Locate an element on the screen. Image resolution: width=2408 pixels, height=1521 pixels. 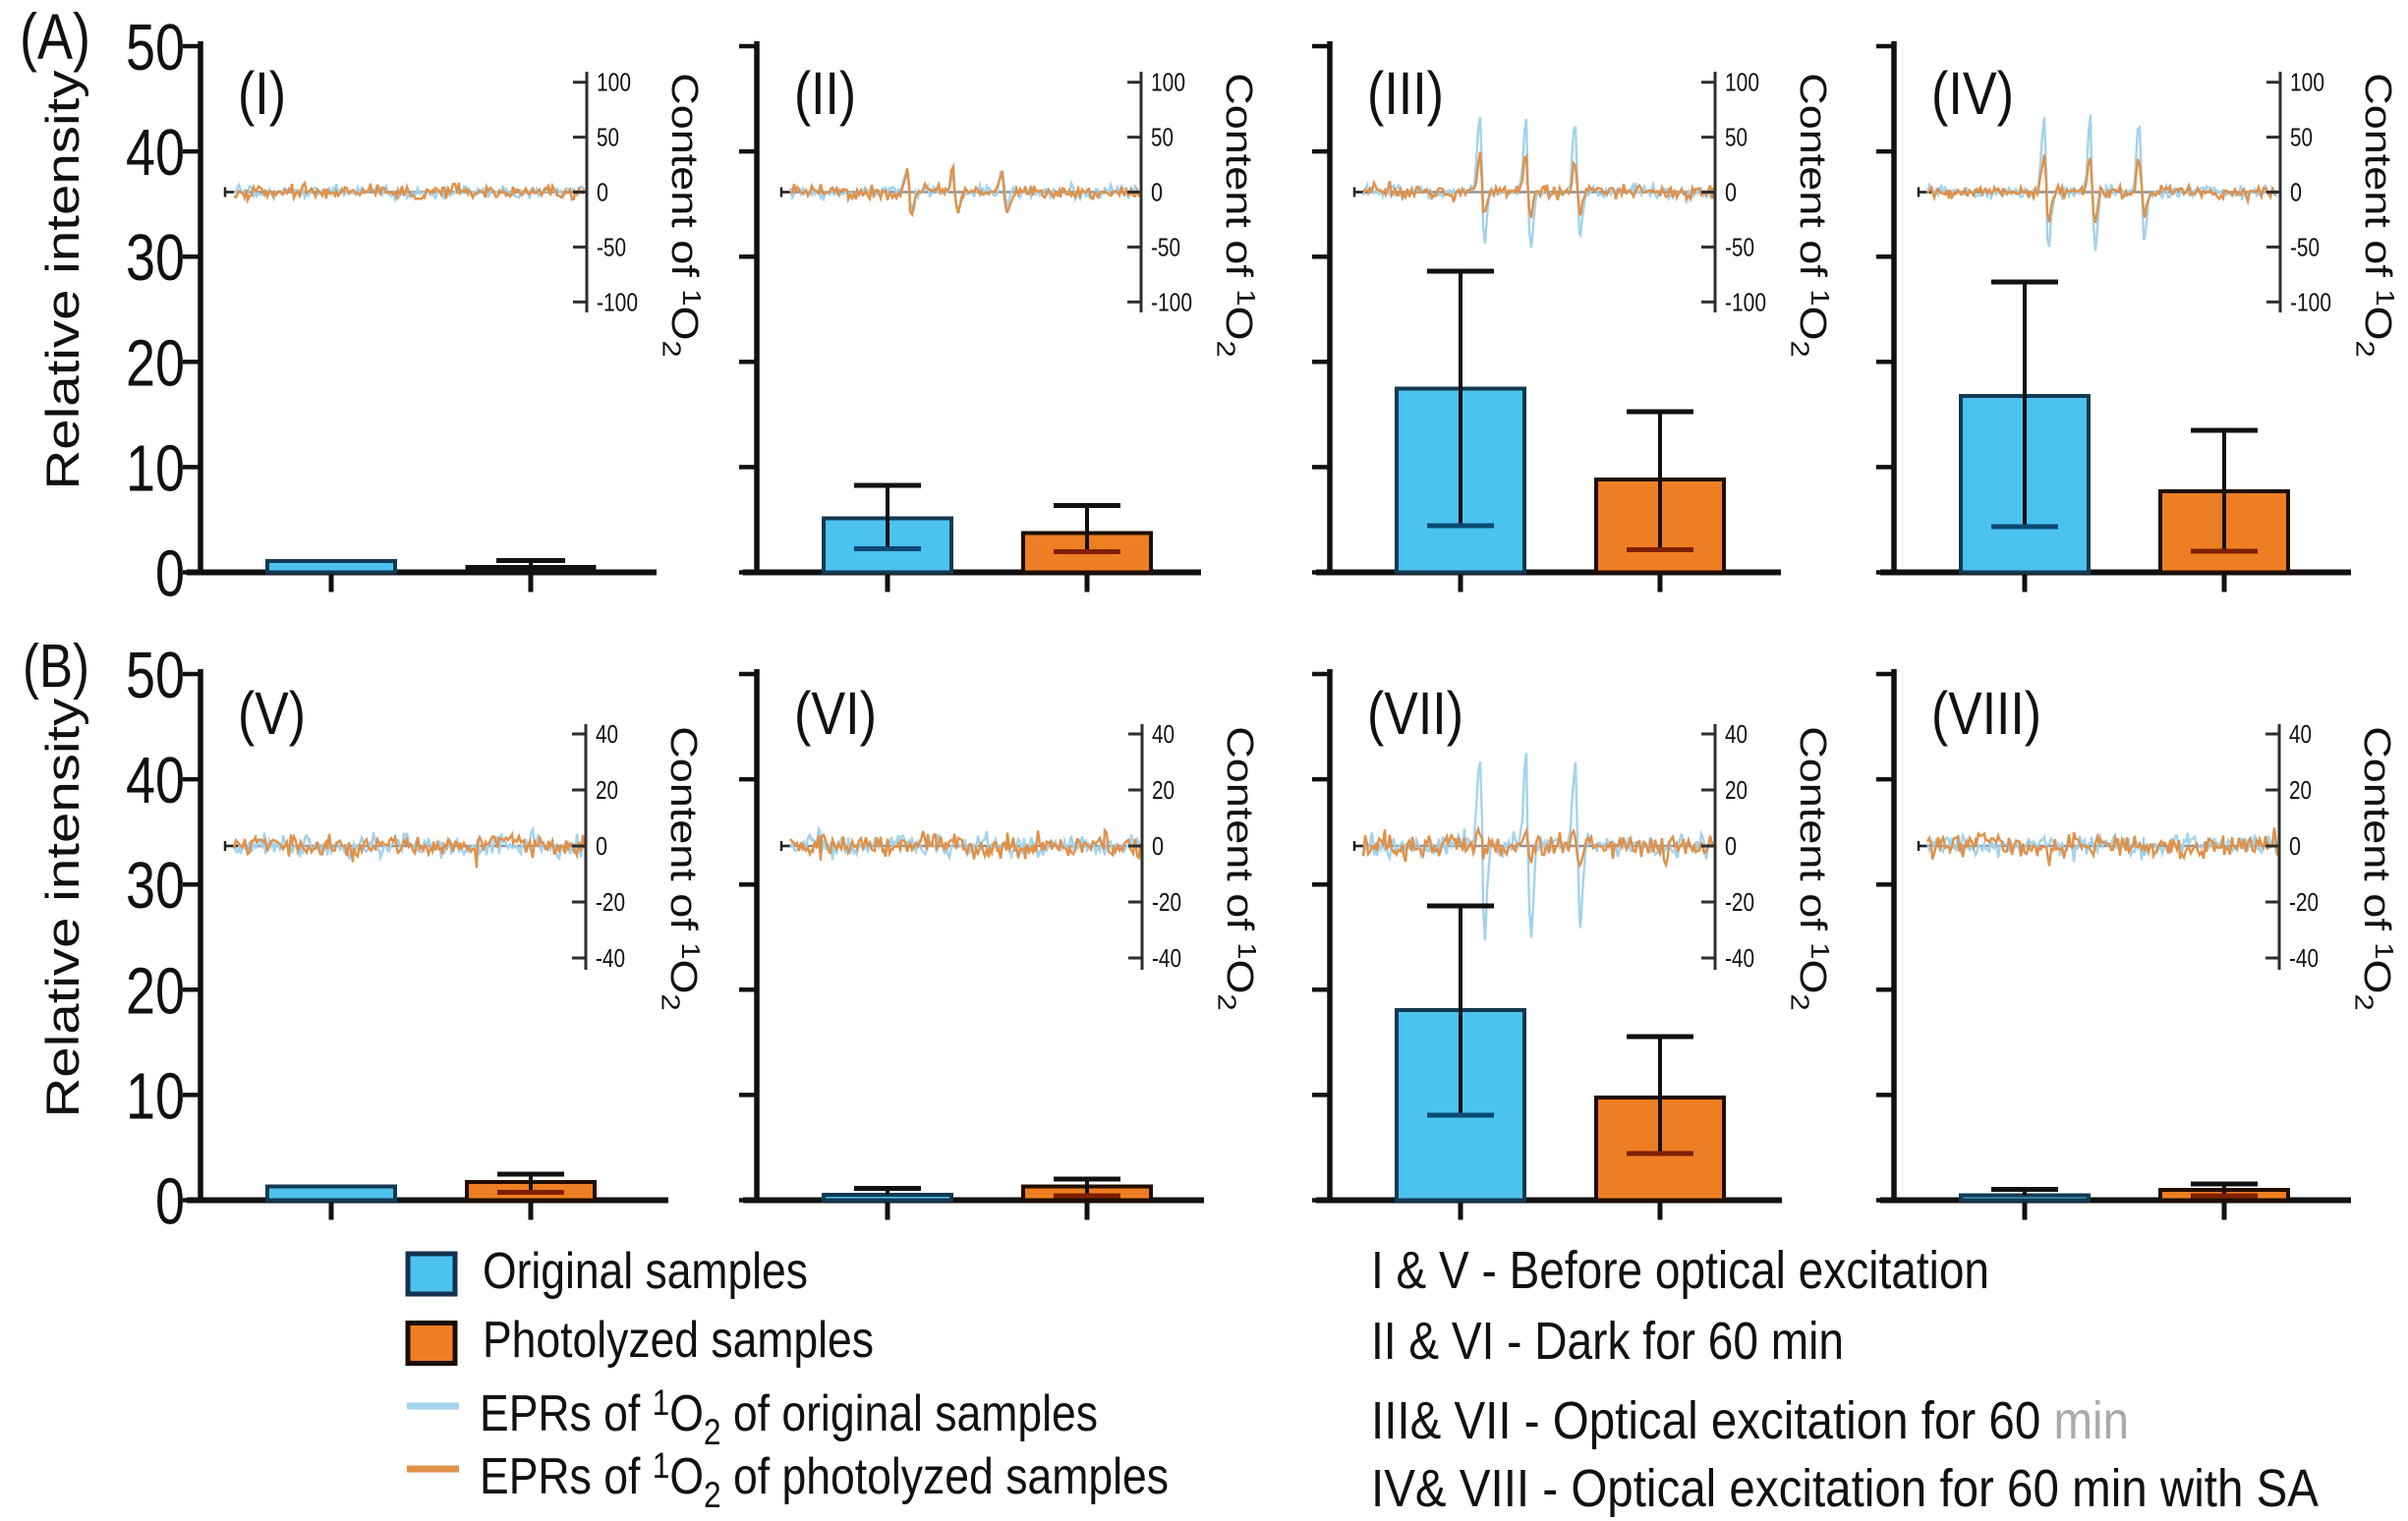
svg-text: (B) is located at coordinates (56, 667).